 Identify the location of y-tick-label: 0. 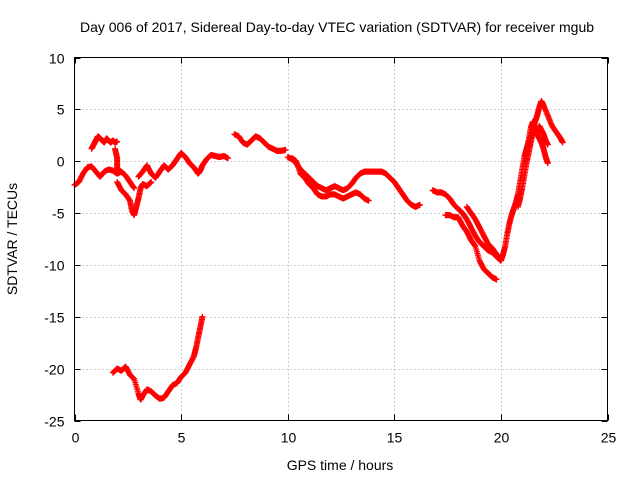
(61, 162).